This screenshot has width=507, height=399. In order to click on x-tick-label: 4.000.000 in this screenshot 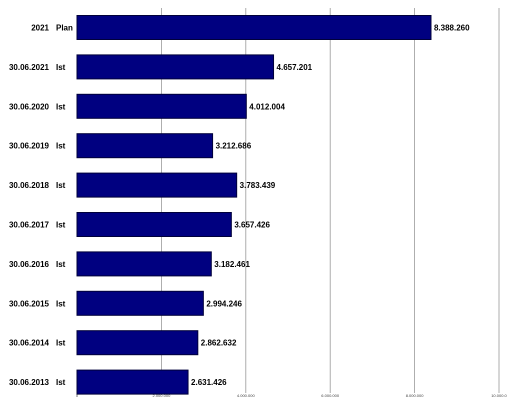, I will do `click(246, 395)`.